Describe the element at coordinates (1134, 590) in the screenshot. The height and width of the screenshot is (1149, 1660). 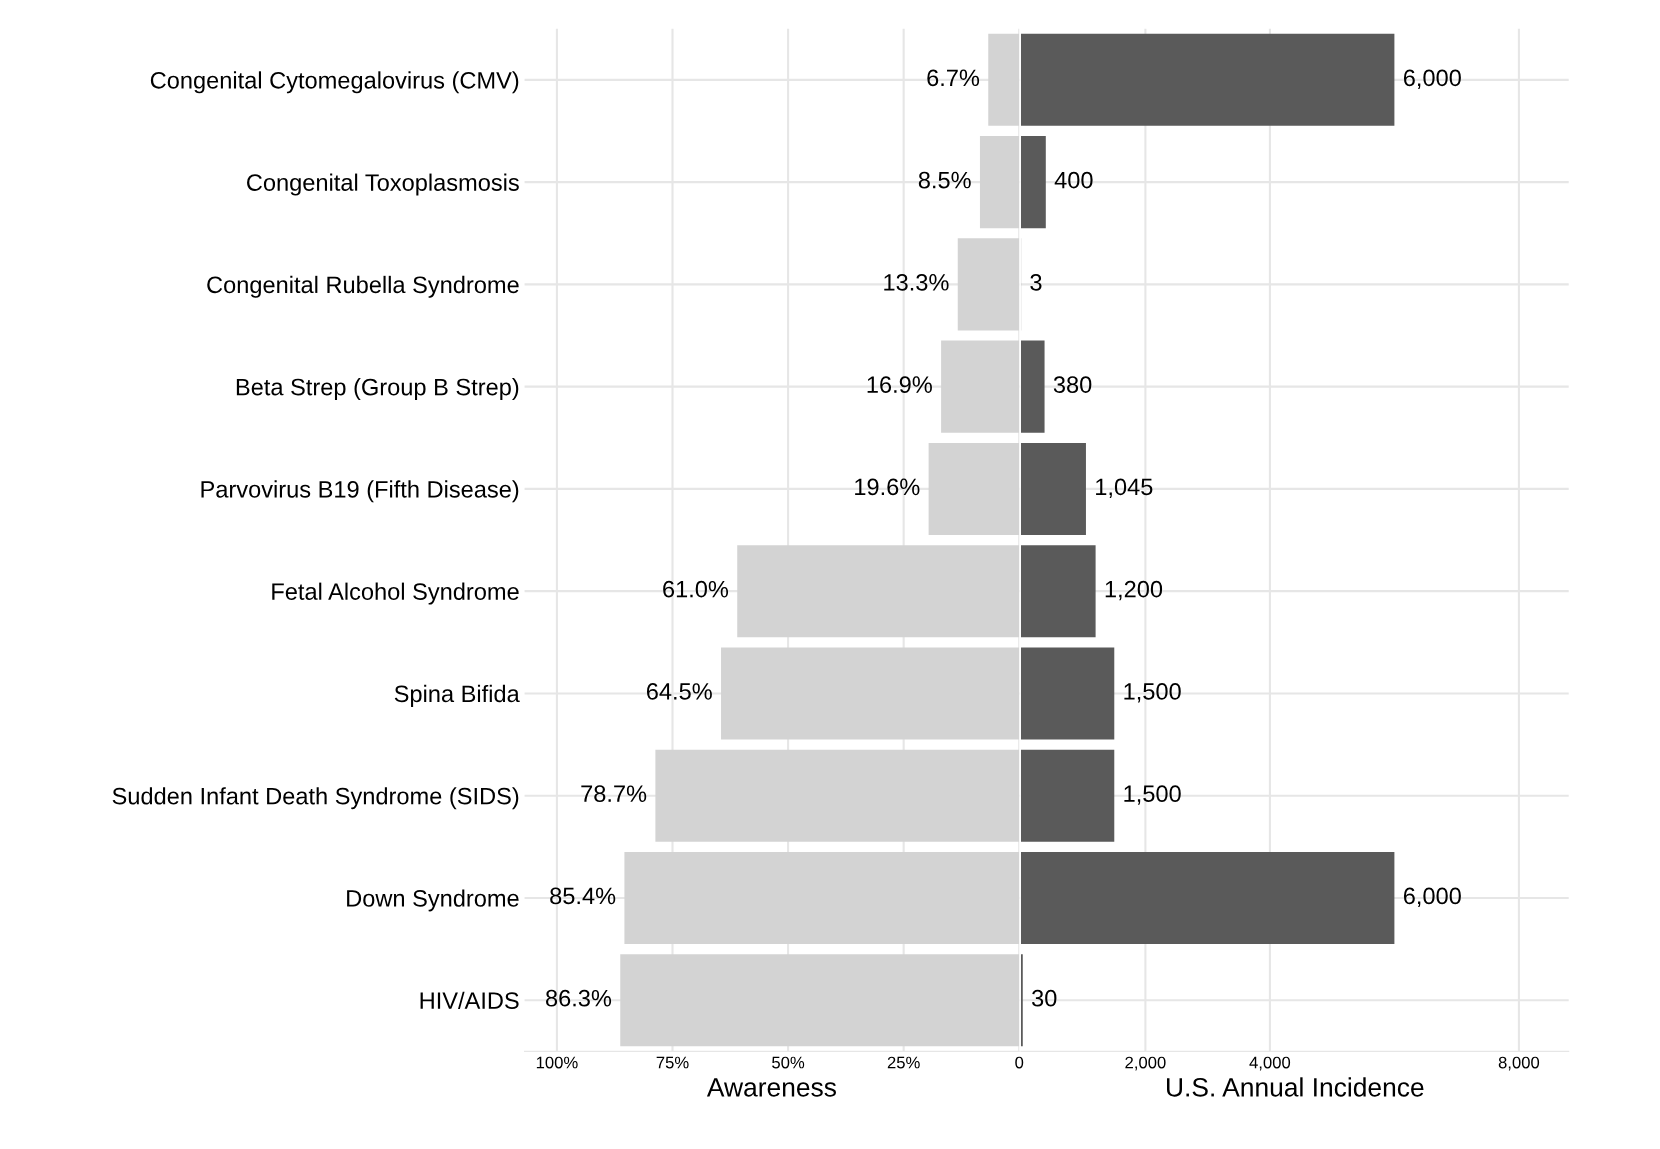
I see `data-label: 1,200` at that location.